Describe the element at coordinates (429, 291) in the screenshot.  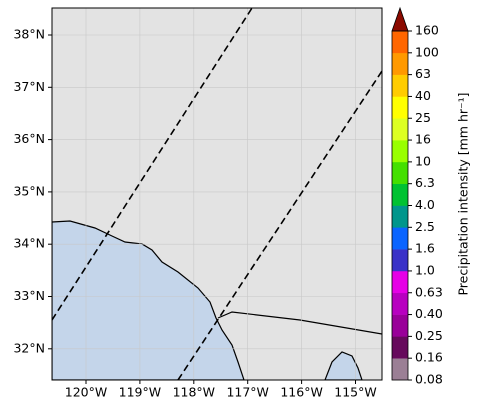
I see `colorbar-tick-label: 0.63` at that location.